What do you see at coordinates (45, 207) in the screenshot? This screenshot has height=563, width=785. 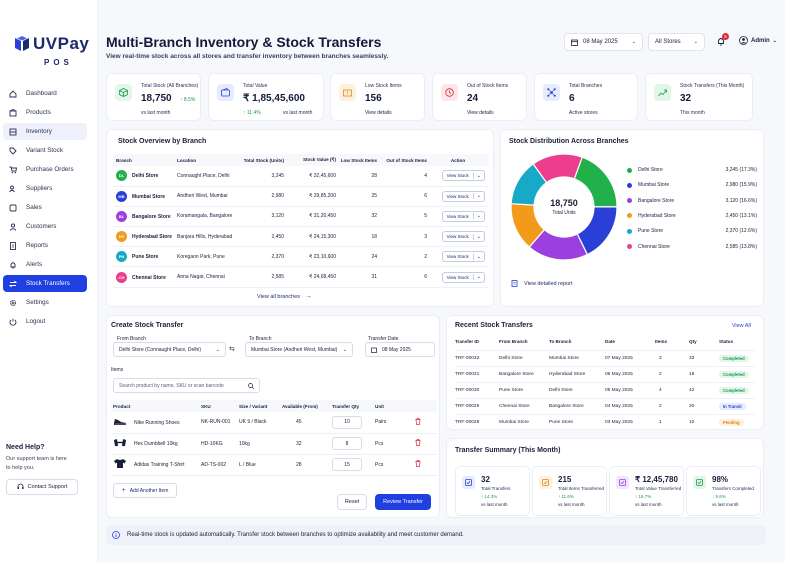 I see `sidebar-item-sales: Sales` at bounding box center [45, 207].